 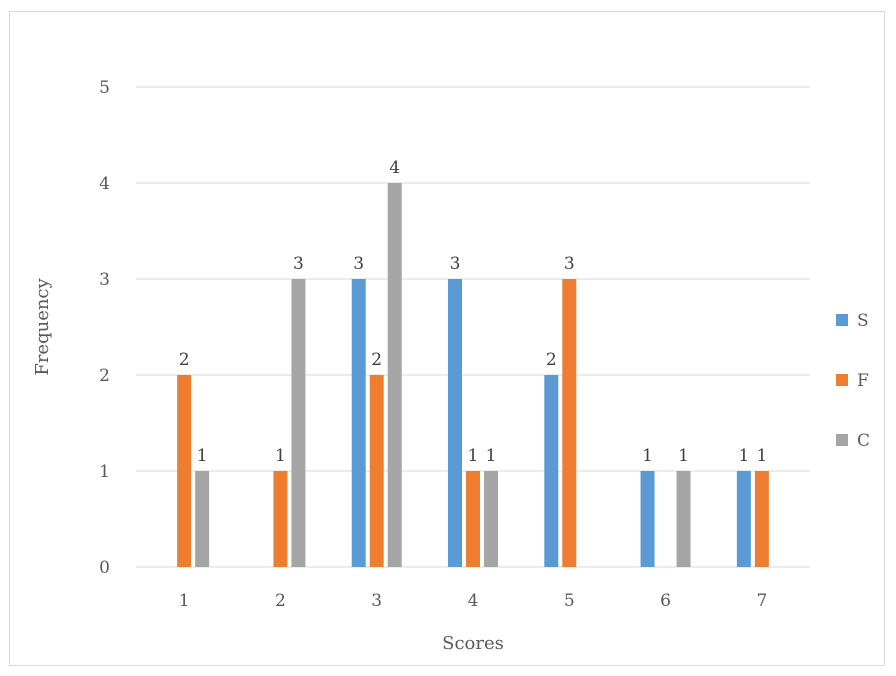 What do you see at coordinates (473, 643) in the screenshot?
I see `x-axis-title: Scores` at bounding box center [473, 643].